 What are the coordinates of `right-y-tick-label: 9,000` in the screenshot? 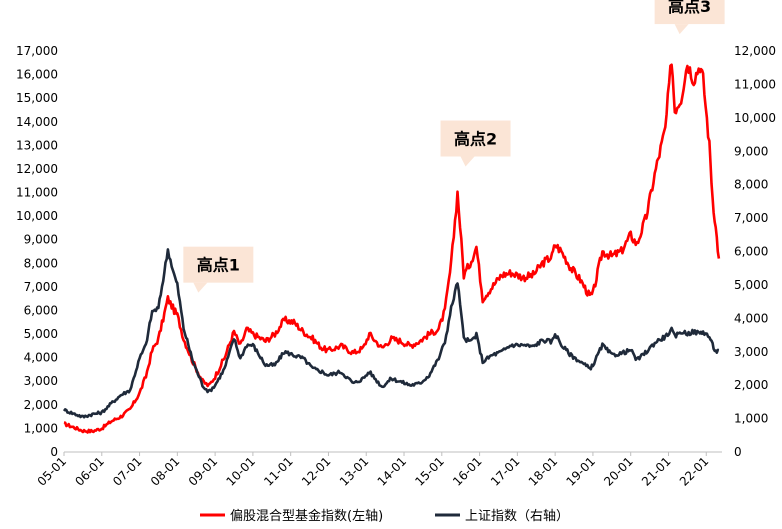 It's located at (751, 151).